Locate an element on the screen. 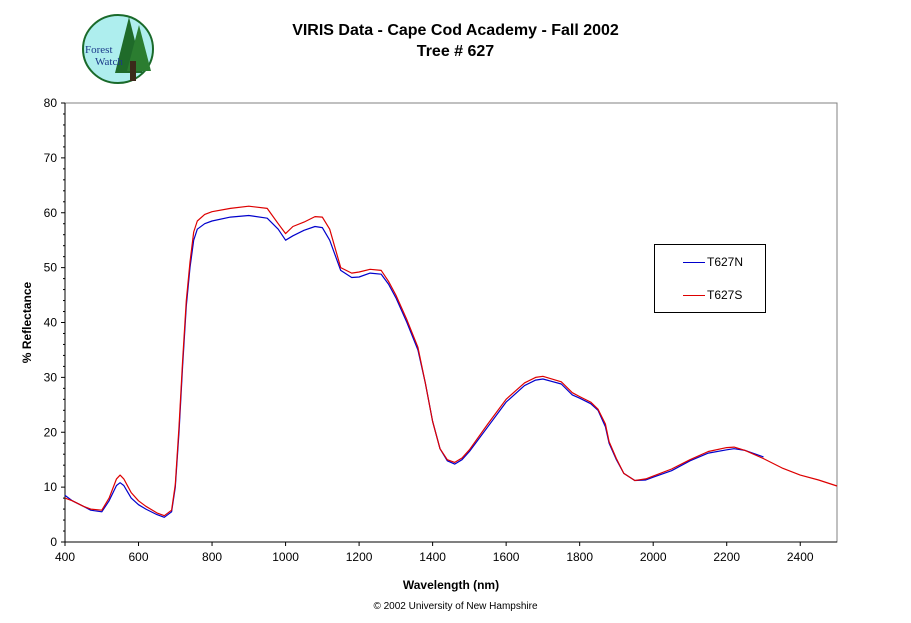  x-tick-label: 1200 is located at coordinates (359, 557).